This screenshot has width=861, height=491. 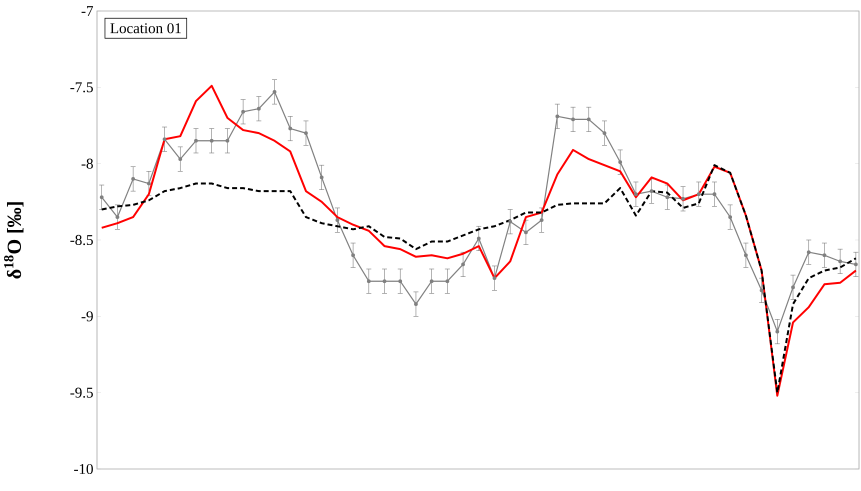 What do you see at coordinates (87, 316) in the screenshot?
I see `y-tick-label: -9` at bounding box center [87, 316].